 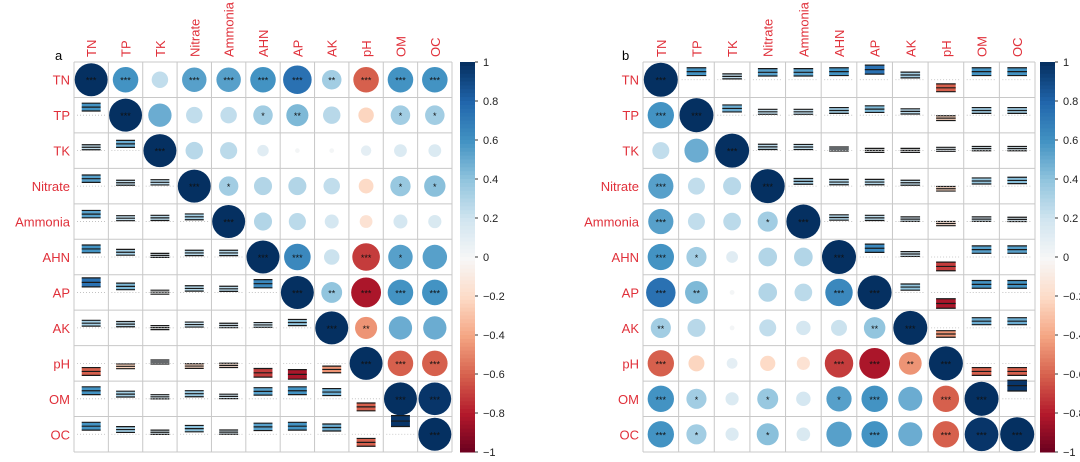 What do you see at coordinates (910, 48) in the screenshot?
I see `column-label: AK` at bounding box center [910, 48].